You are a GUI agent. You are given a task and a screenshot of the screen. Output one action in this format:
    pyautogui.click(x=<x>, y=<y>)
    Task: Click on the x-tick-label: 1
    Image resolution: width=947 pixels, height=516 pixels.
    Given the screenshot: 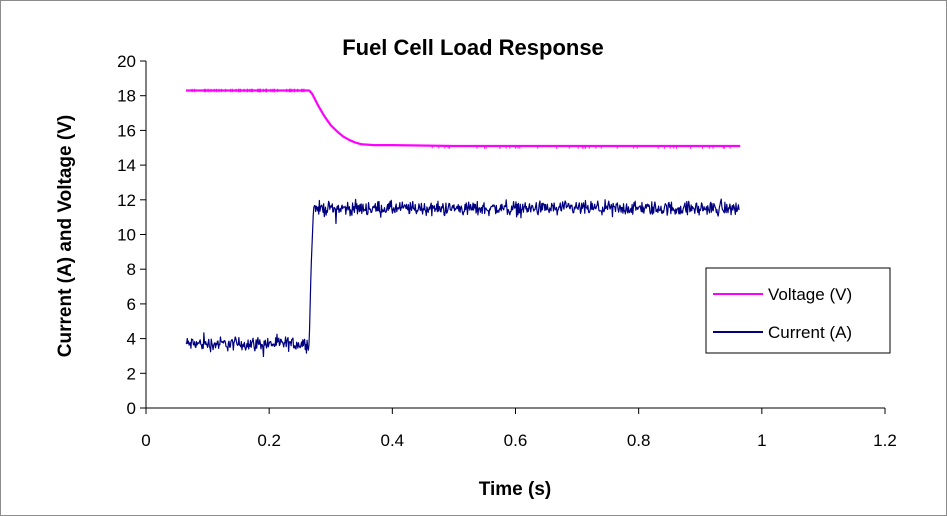 What is the action you would take?
    pyautogui.click(x=761, y=440)
    